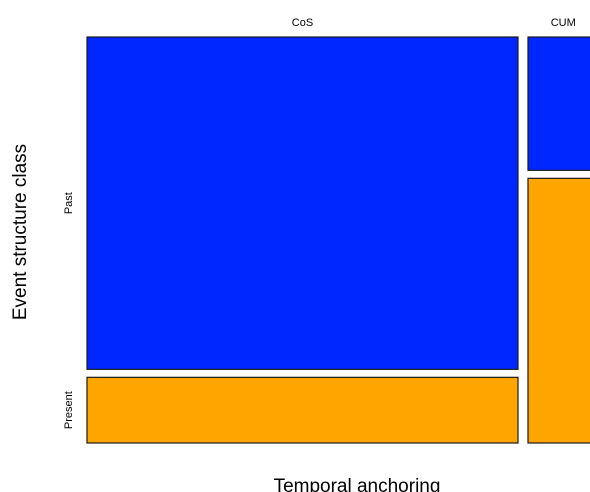 The height and width of the screenshot is (492, 590). I want to click on x-axis-title: Temporal anchoring, so click(357, 484).